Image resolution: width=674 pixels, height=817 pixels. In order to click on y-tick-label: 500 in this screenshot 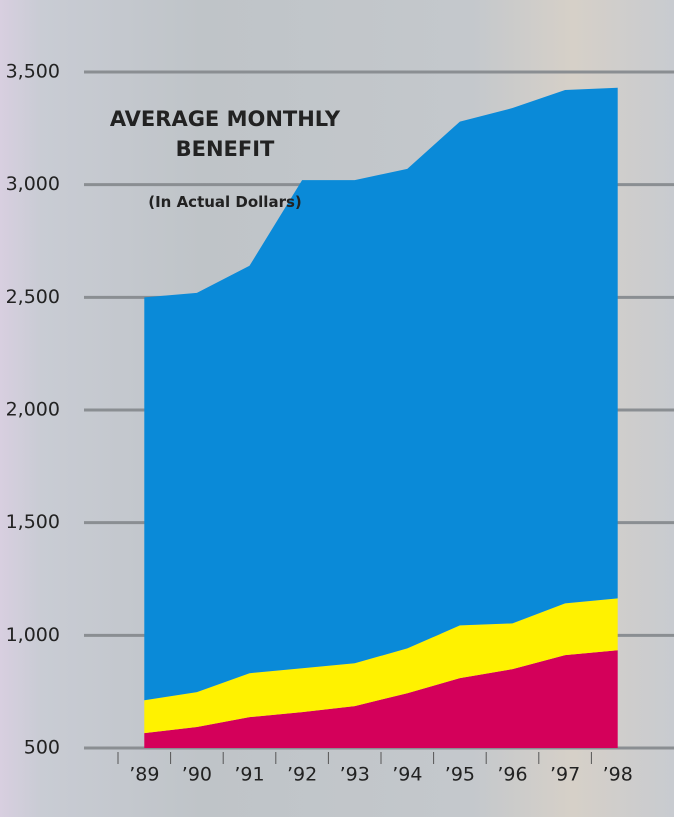, I will do `click(42, 748)`.